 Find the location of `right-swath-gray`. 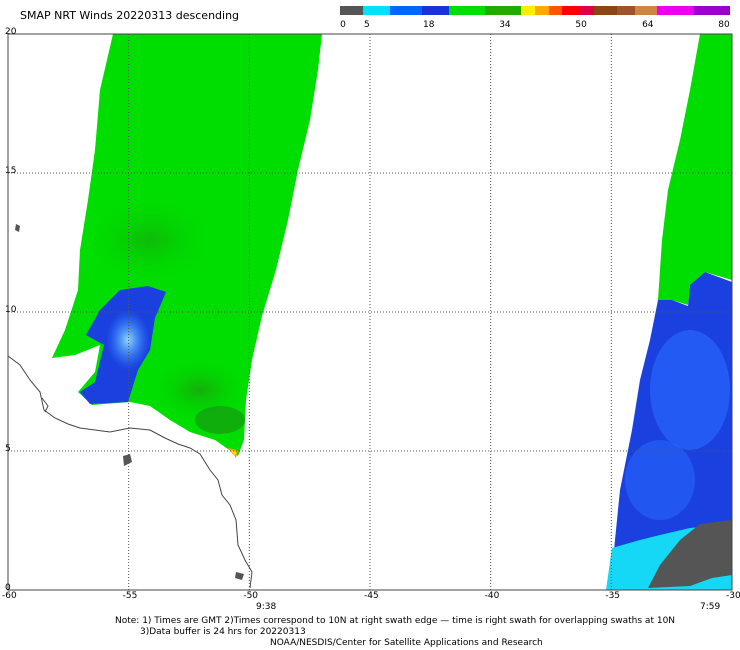

right-swath-gray is located at coordinates (690, 554).